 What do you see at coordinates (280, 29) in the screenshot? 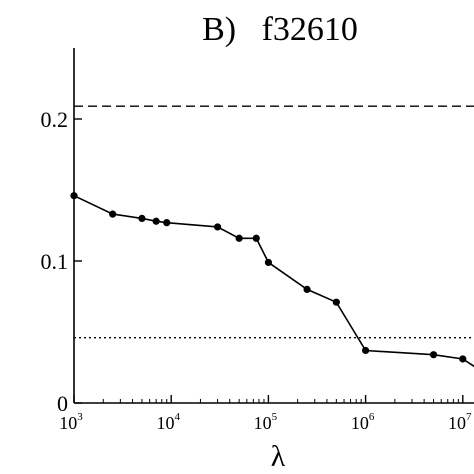
I see `chart-title: B) f32610` at bounding box center [280, 29].